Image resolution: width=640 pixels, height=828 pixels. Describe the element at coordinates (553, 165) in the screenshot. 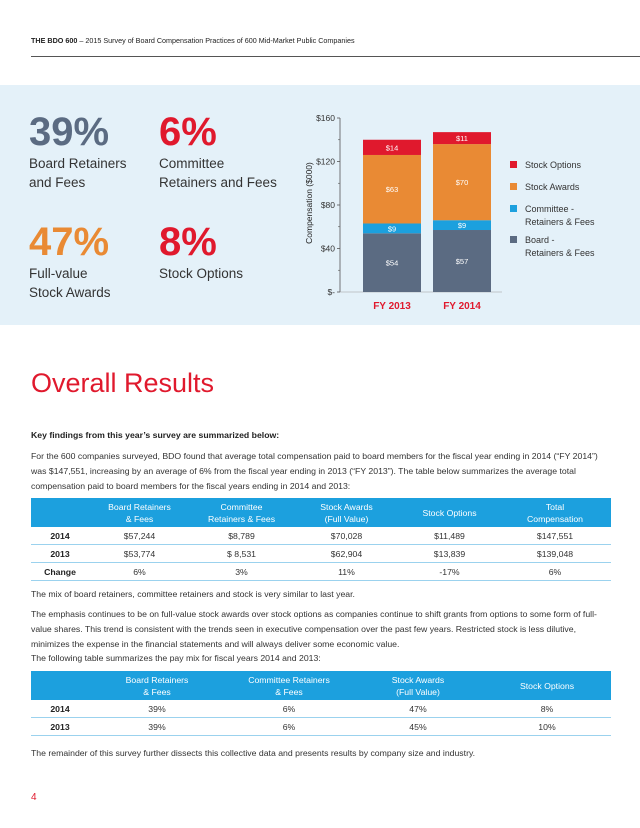

I see `legend-label: Stock Options` at that location.